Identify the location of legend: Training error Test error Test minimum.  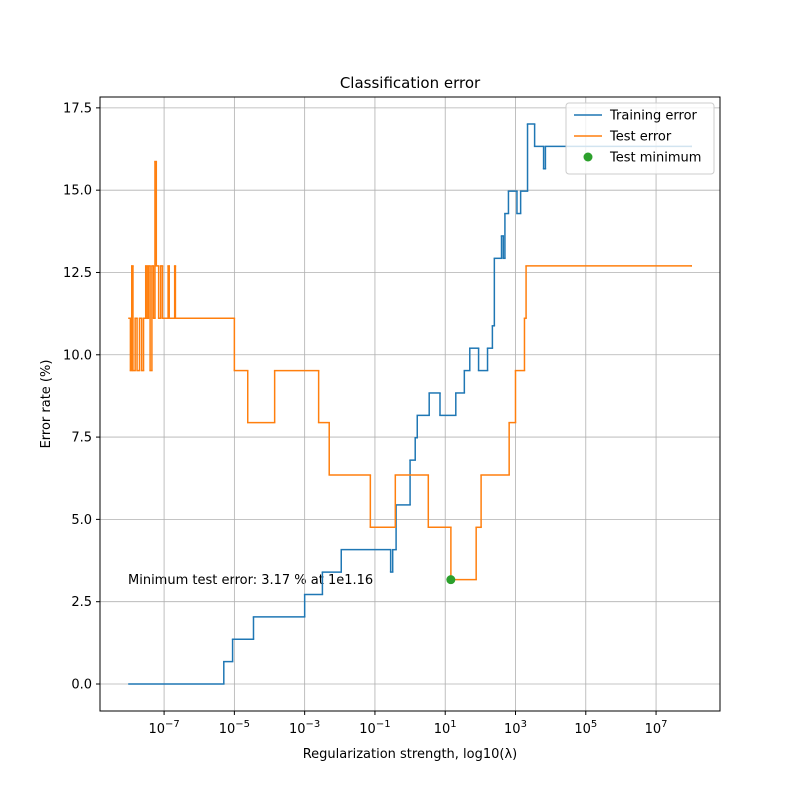
(640, 138).